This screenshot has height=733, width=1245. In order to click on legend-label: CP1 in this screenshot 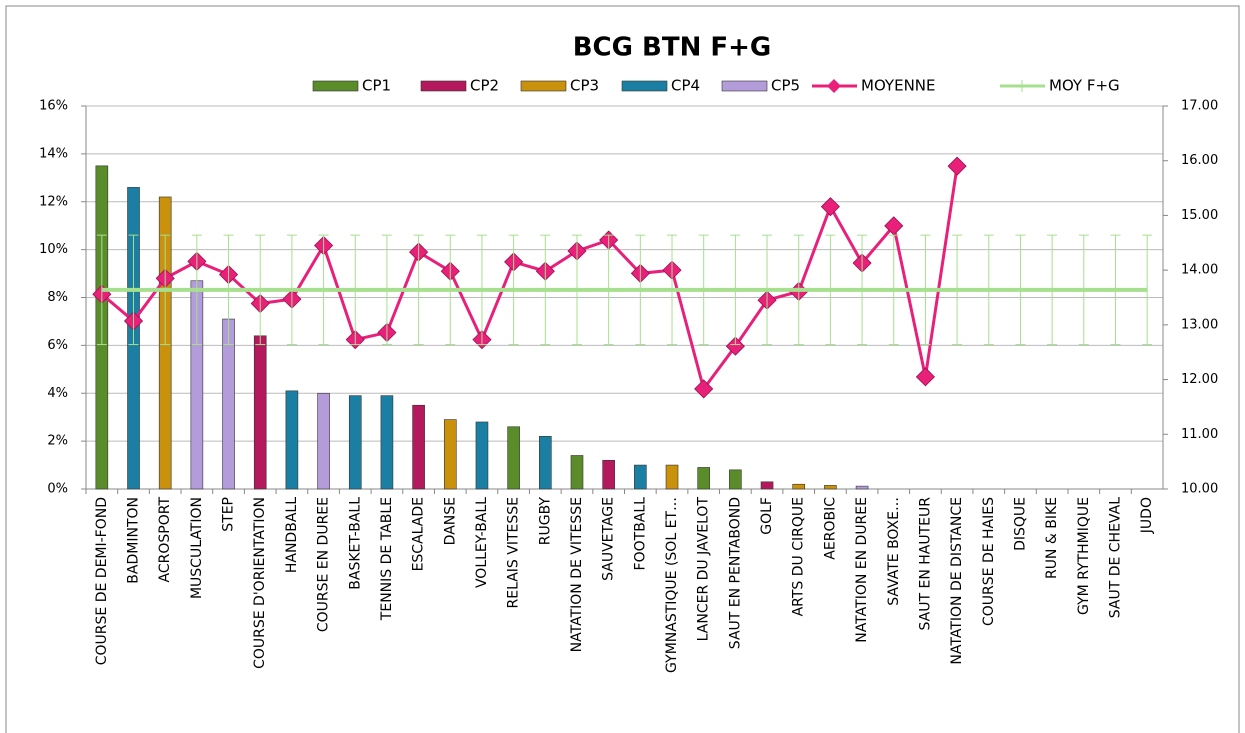, I will do `click(376, 86)`.